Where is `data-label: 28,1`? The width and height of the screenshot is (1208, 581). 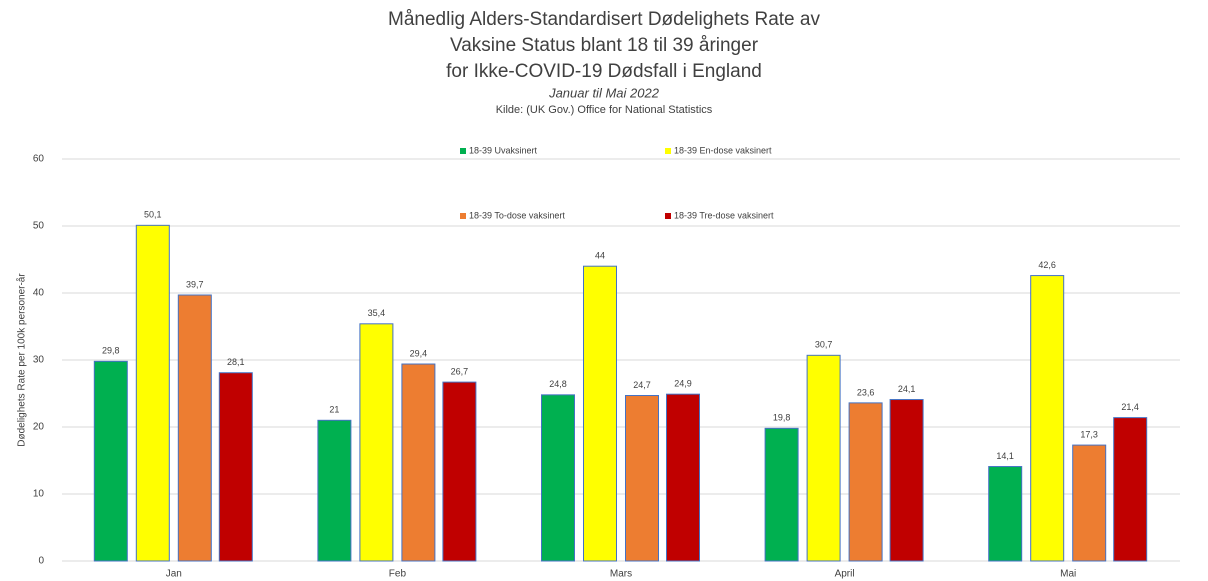 data-label: 28,1 is located at coordinates (236, 362).